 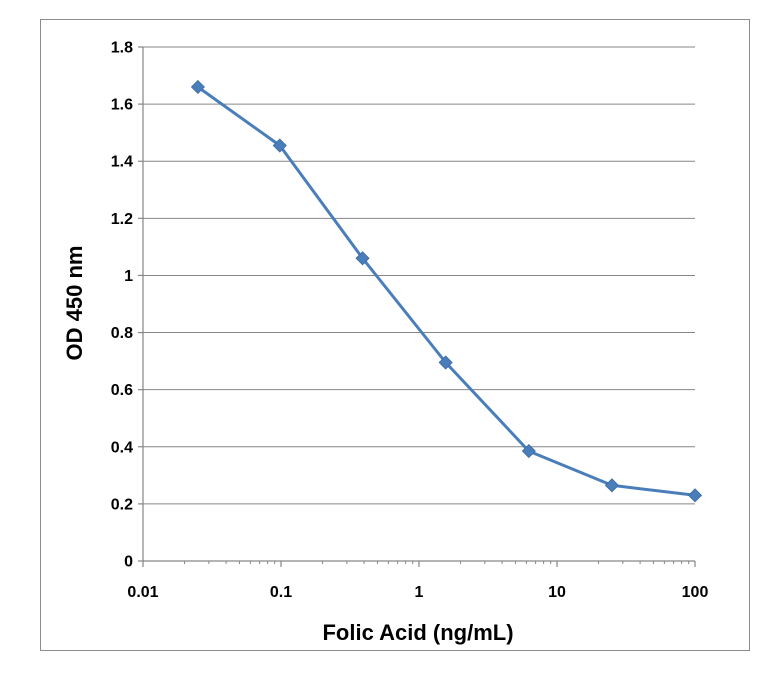 What do you see at coordinates (122, 219) in the screenshot?
I see `y-tick-label: 1.2` at bounding box center [122, 219].